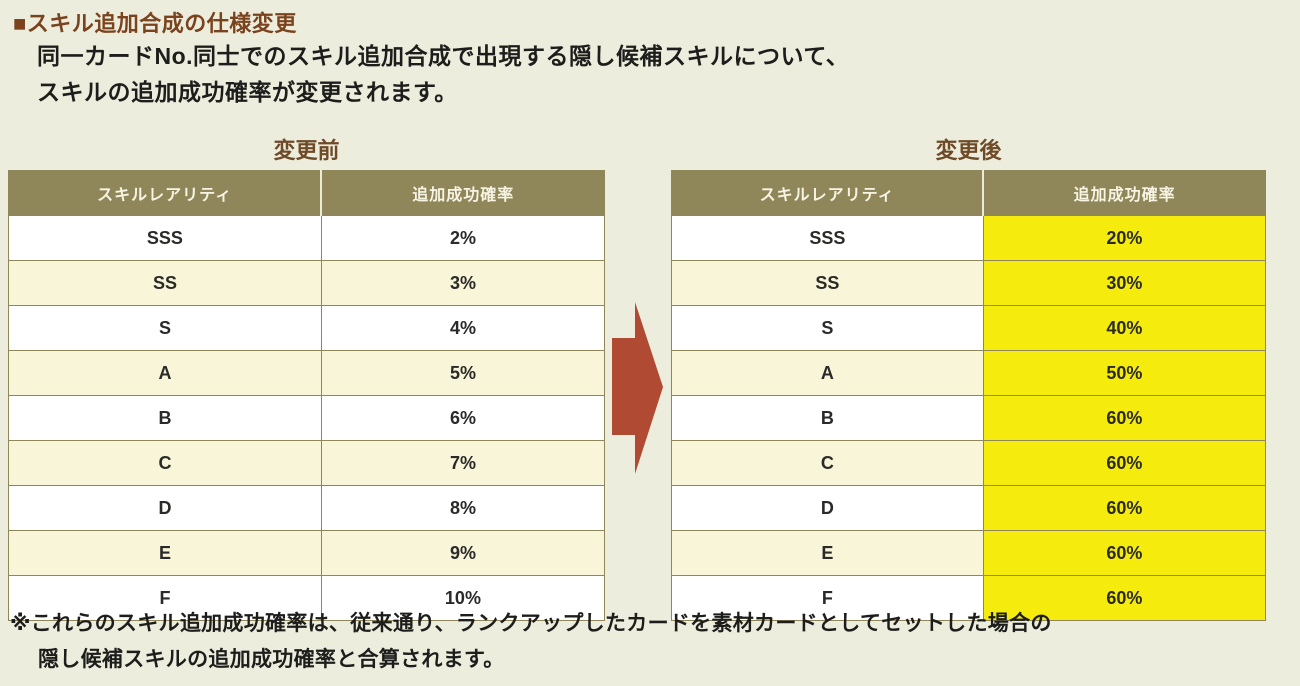 The image size is (1300, 686). What do you see at coordinates (463, 418) in the screenshot?
I see `rate-cell: 6%` at bounding box center [463, 418].